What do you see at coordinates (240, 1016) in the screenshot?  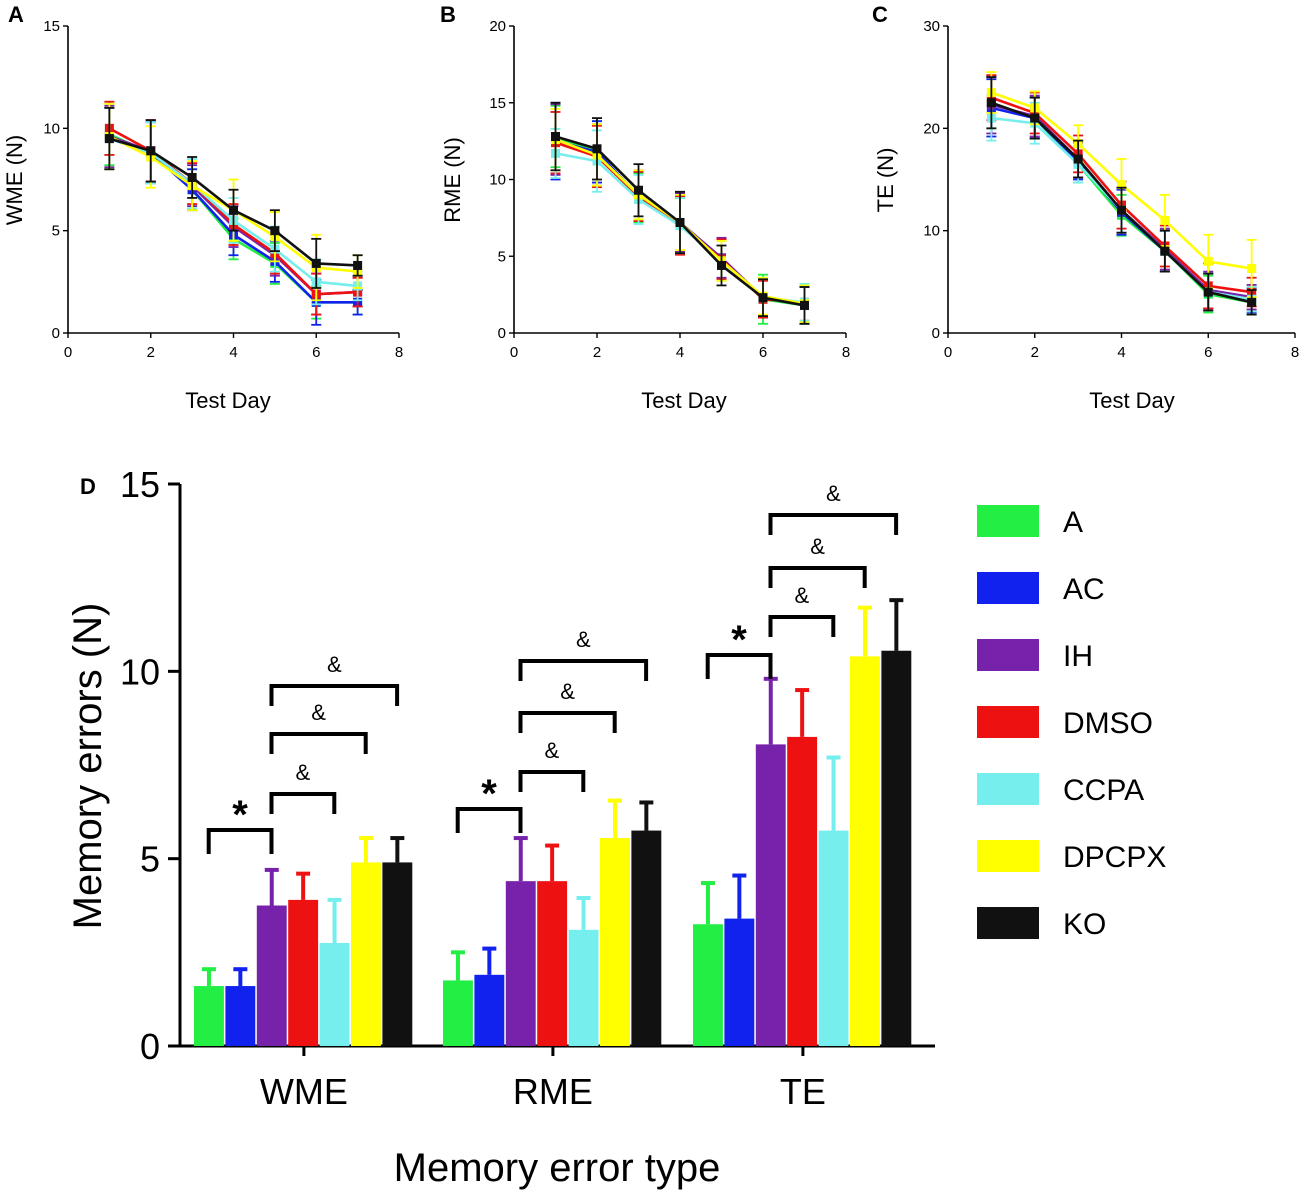 I see `bar-ac-wme` at bounding box center [240, 1016].